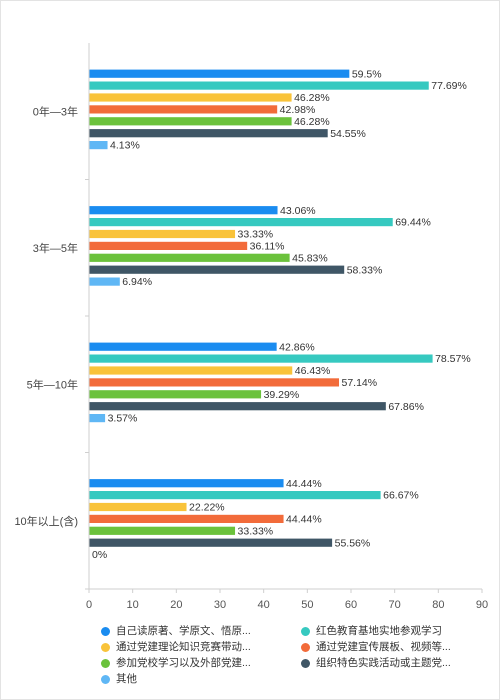  I want to click on x-tick-label: 20, so click(176, 605).